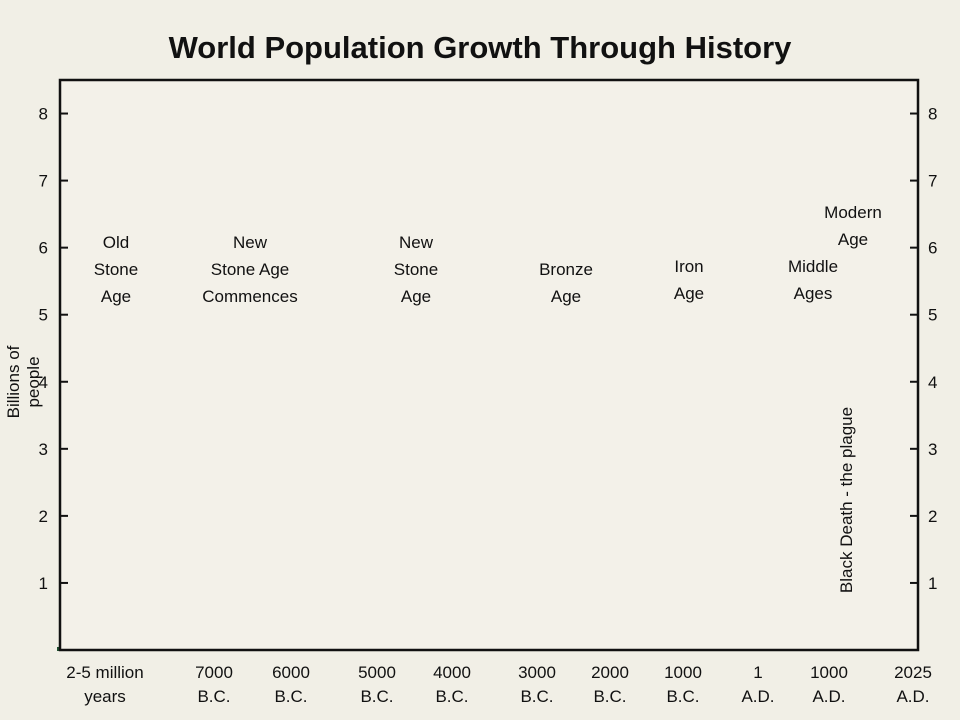 This screenshot has height=720, width=960. I want to click on era-label: Modern Age, so click(853, 226).